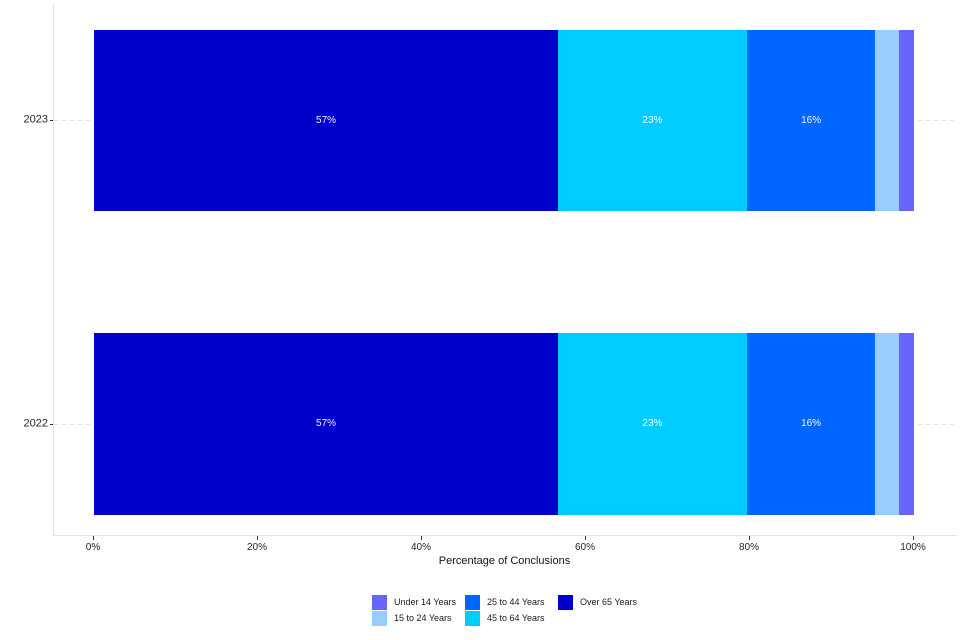  Describe the element at coordinates (422, 618) in the screenshot. I see `legend-label: 15 to 24 Years` at that location.